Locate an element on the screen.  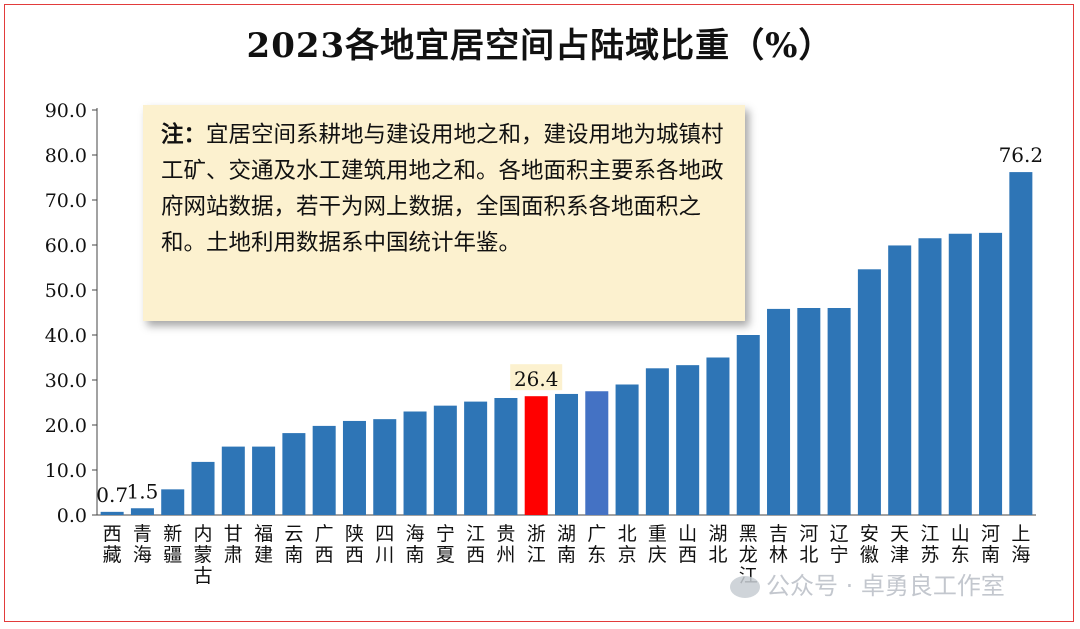
x-tick-label: 云南 is located at coordinates (293, 544).